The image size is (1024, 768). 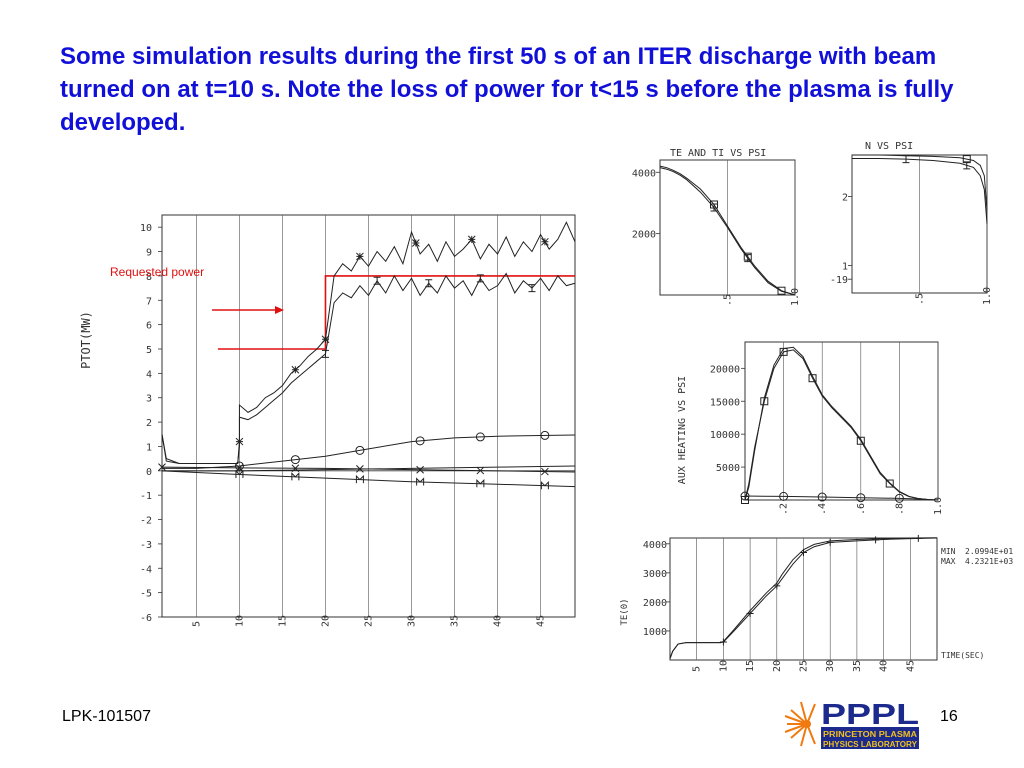 What do you see at coordinates (146, 228) in the screenshot?
I see `ptot-y-tick-label: 10` at bounding box center [146, 228].